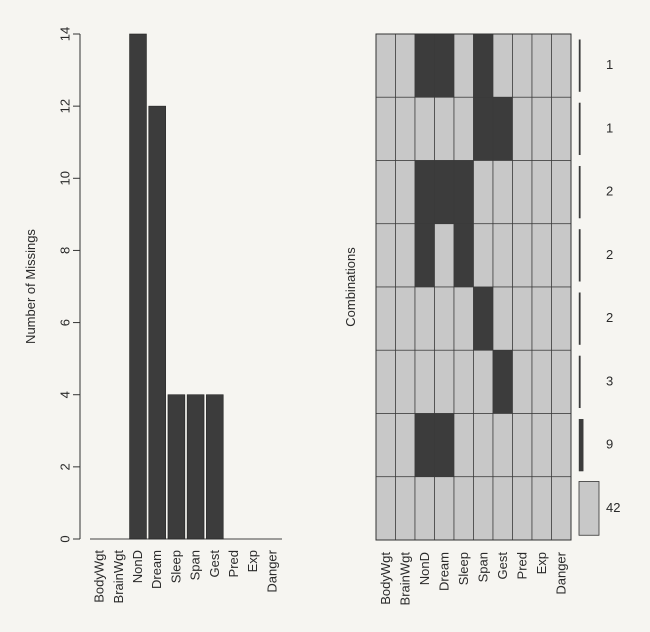  What do you see at coordinates (541, 563) in the screenshot?
I see `x-column-label: Exp` at bounding box center [541, 563].